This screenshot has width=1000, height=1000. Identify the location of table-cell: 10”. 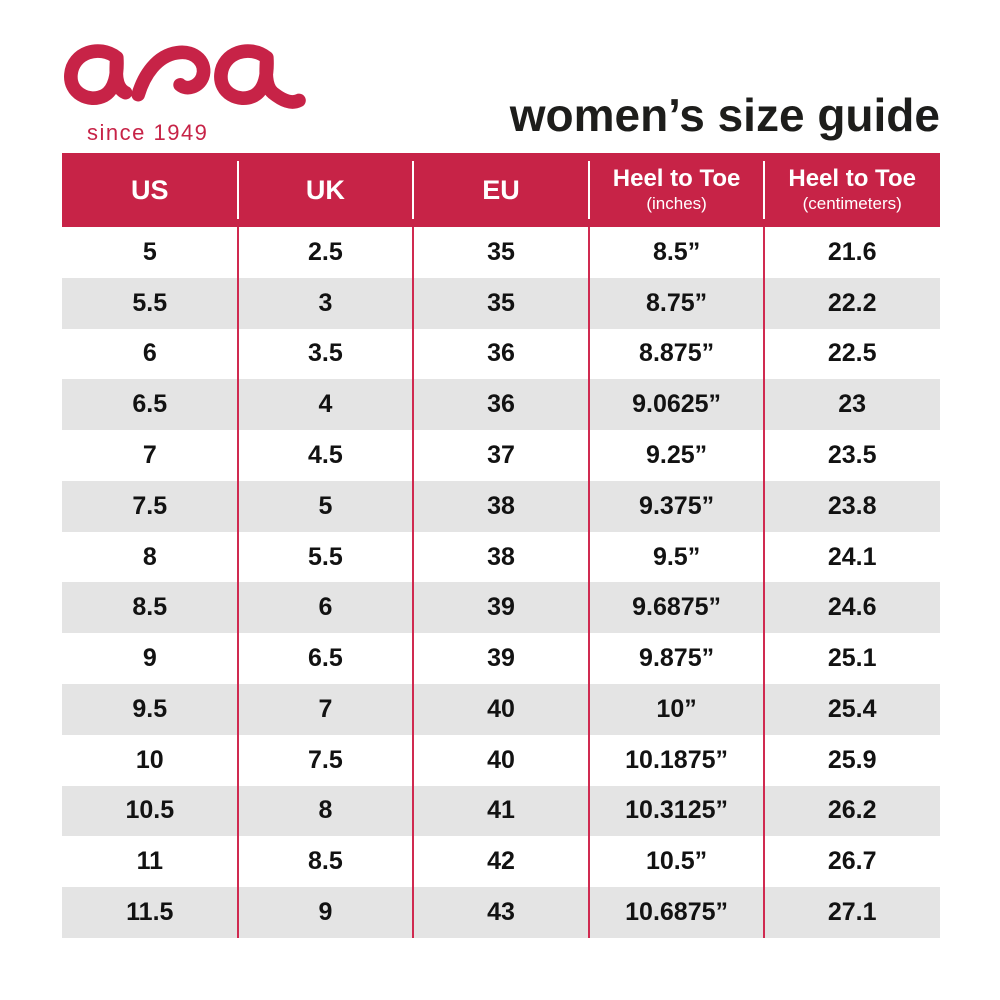
(676, 709).